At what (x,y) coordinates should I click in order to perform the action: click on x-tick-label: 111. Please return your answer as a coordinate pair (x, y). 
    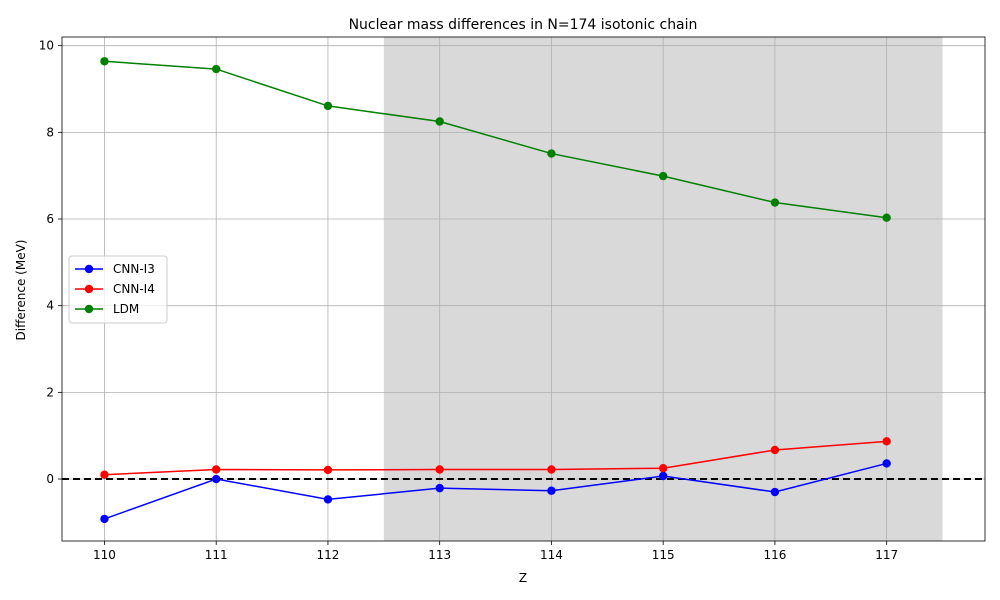
    Looking at the image, I should click on (216, 555).